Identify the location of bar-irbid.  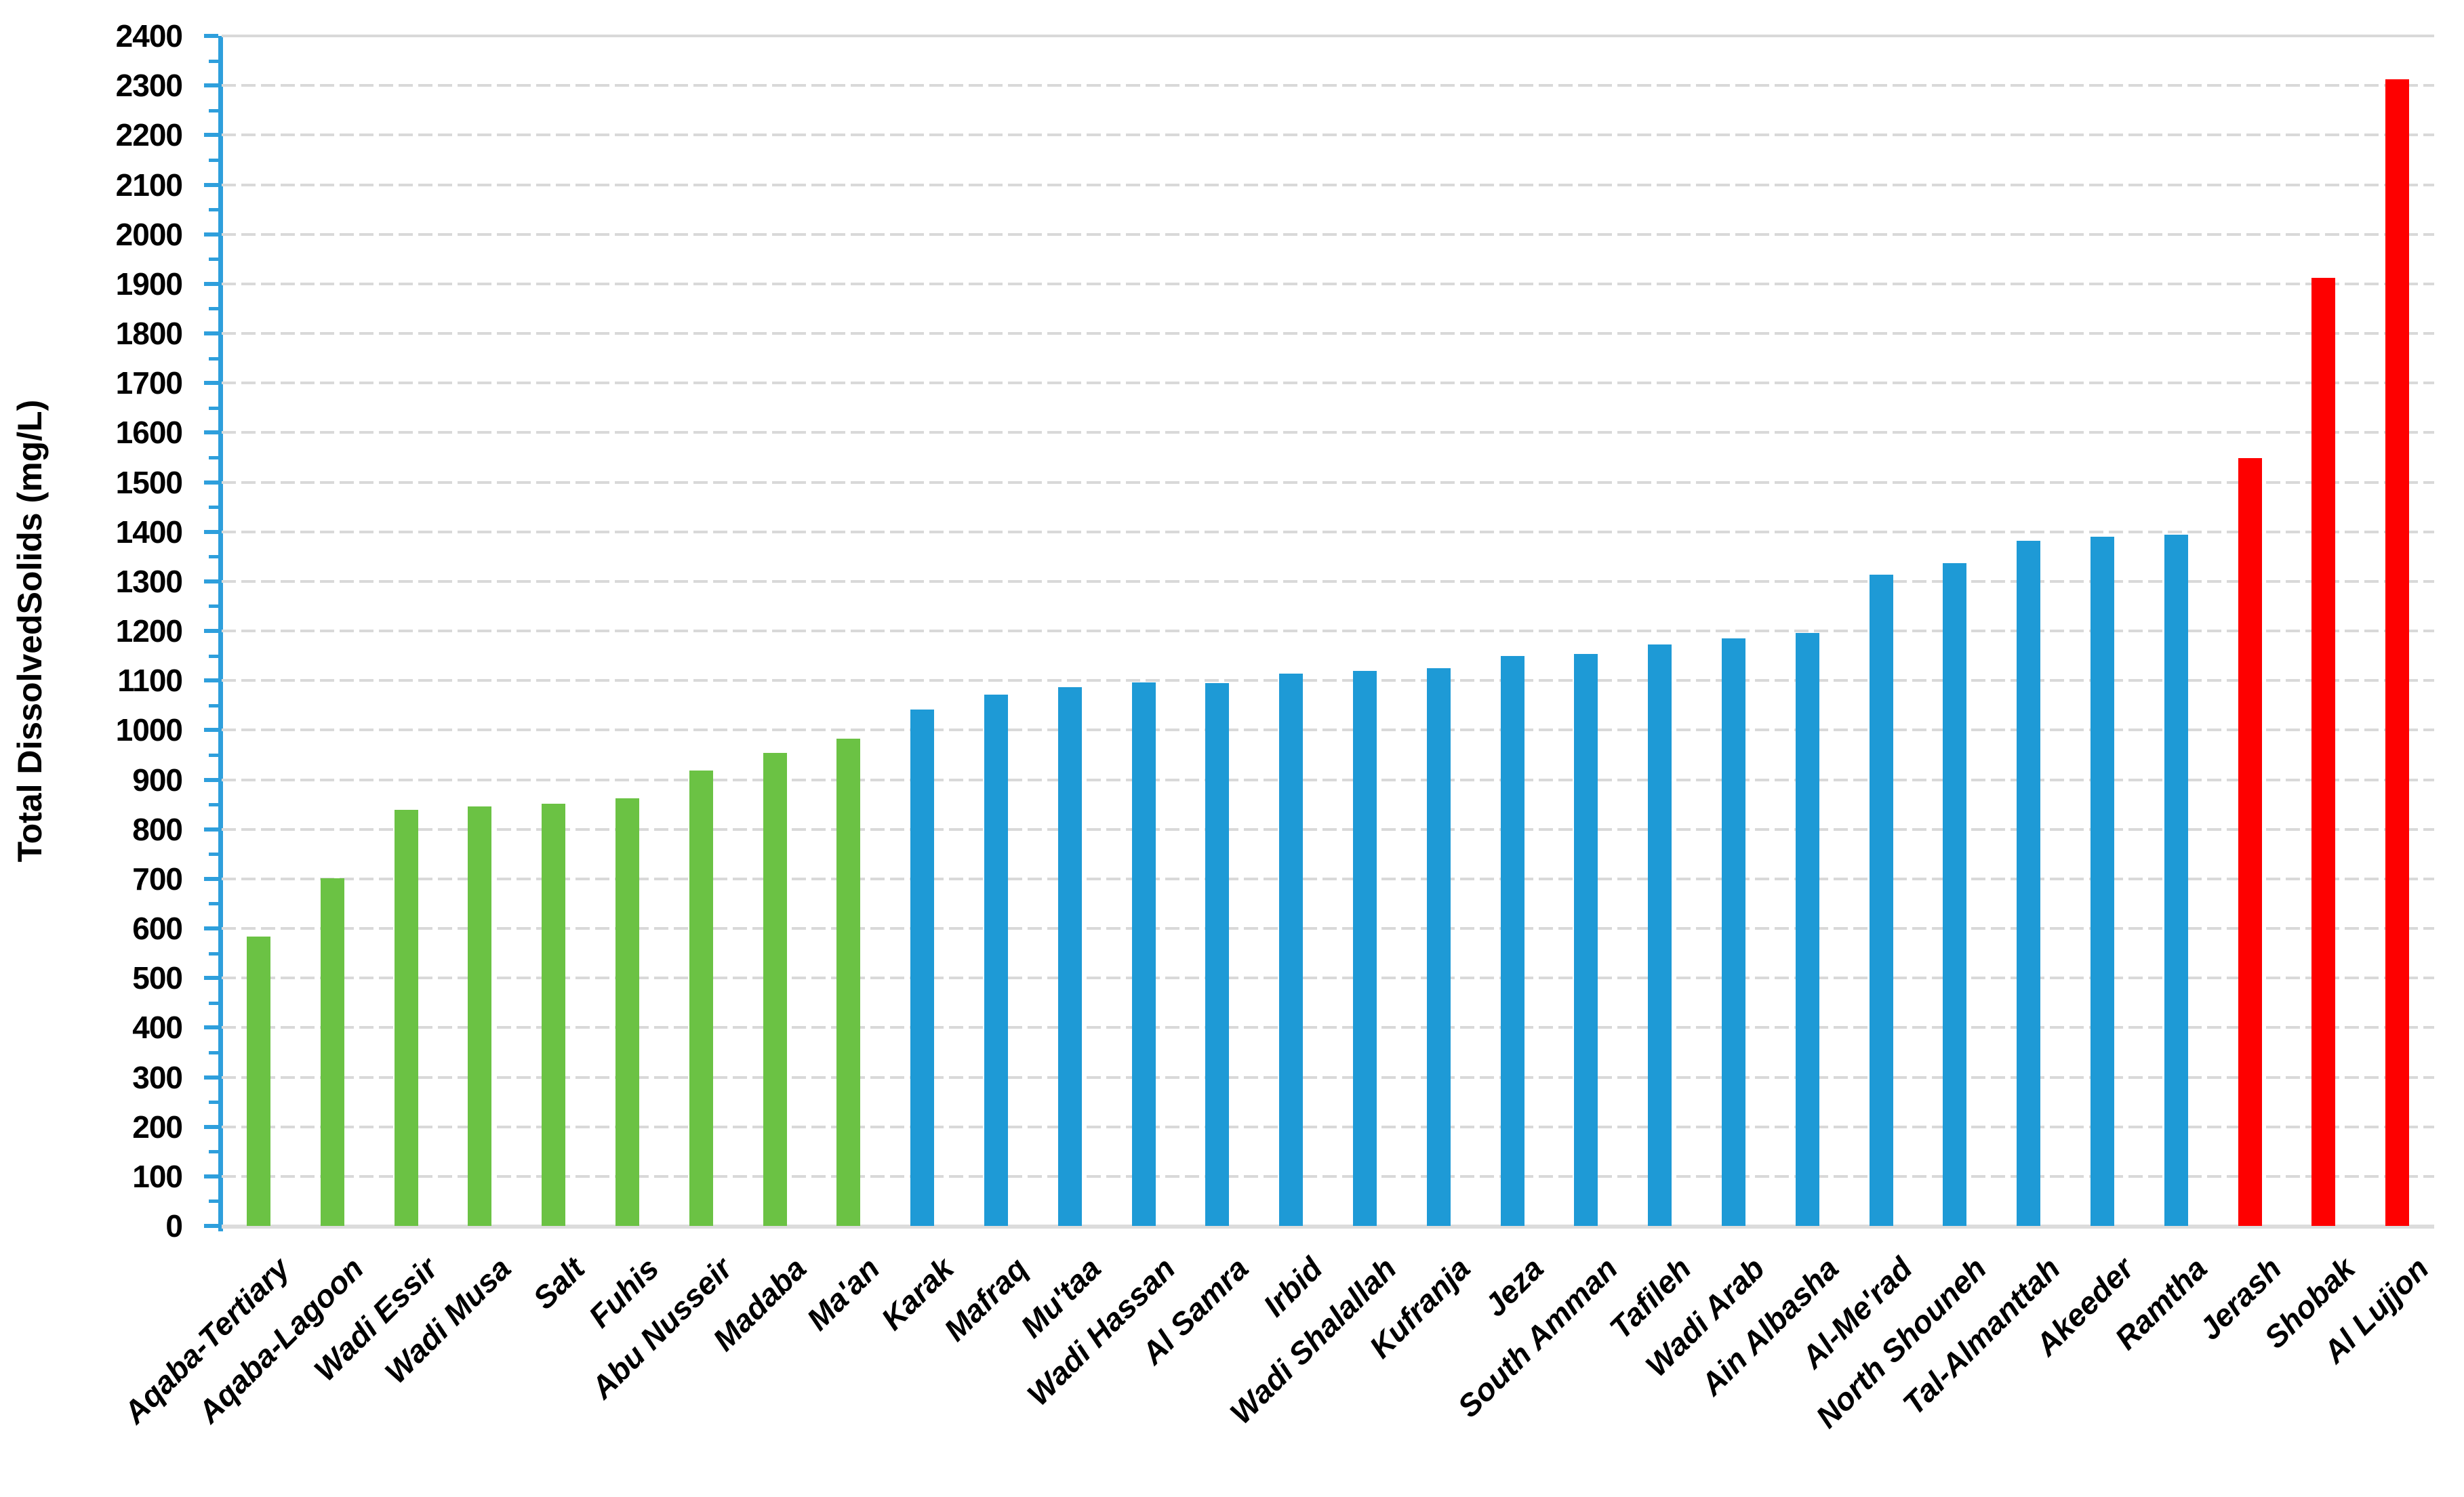
(1291, 949).